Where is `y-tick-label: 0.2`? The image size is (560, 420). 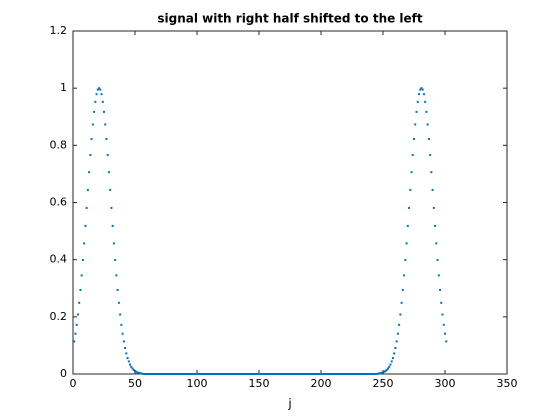
y-tick-label: 0.2 is located at coordinates (59, 316).